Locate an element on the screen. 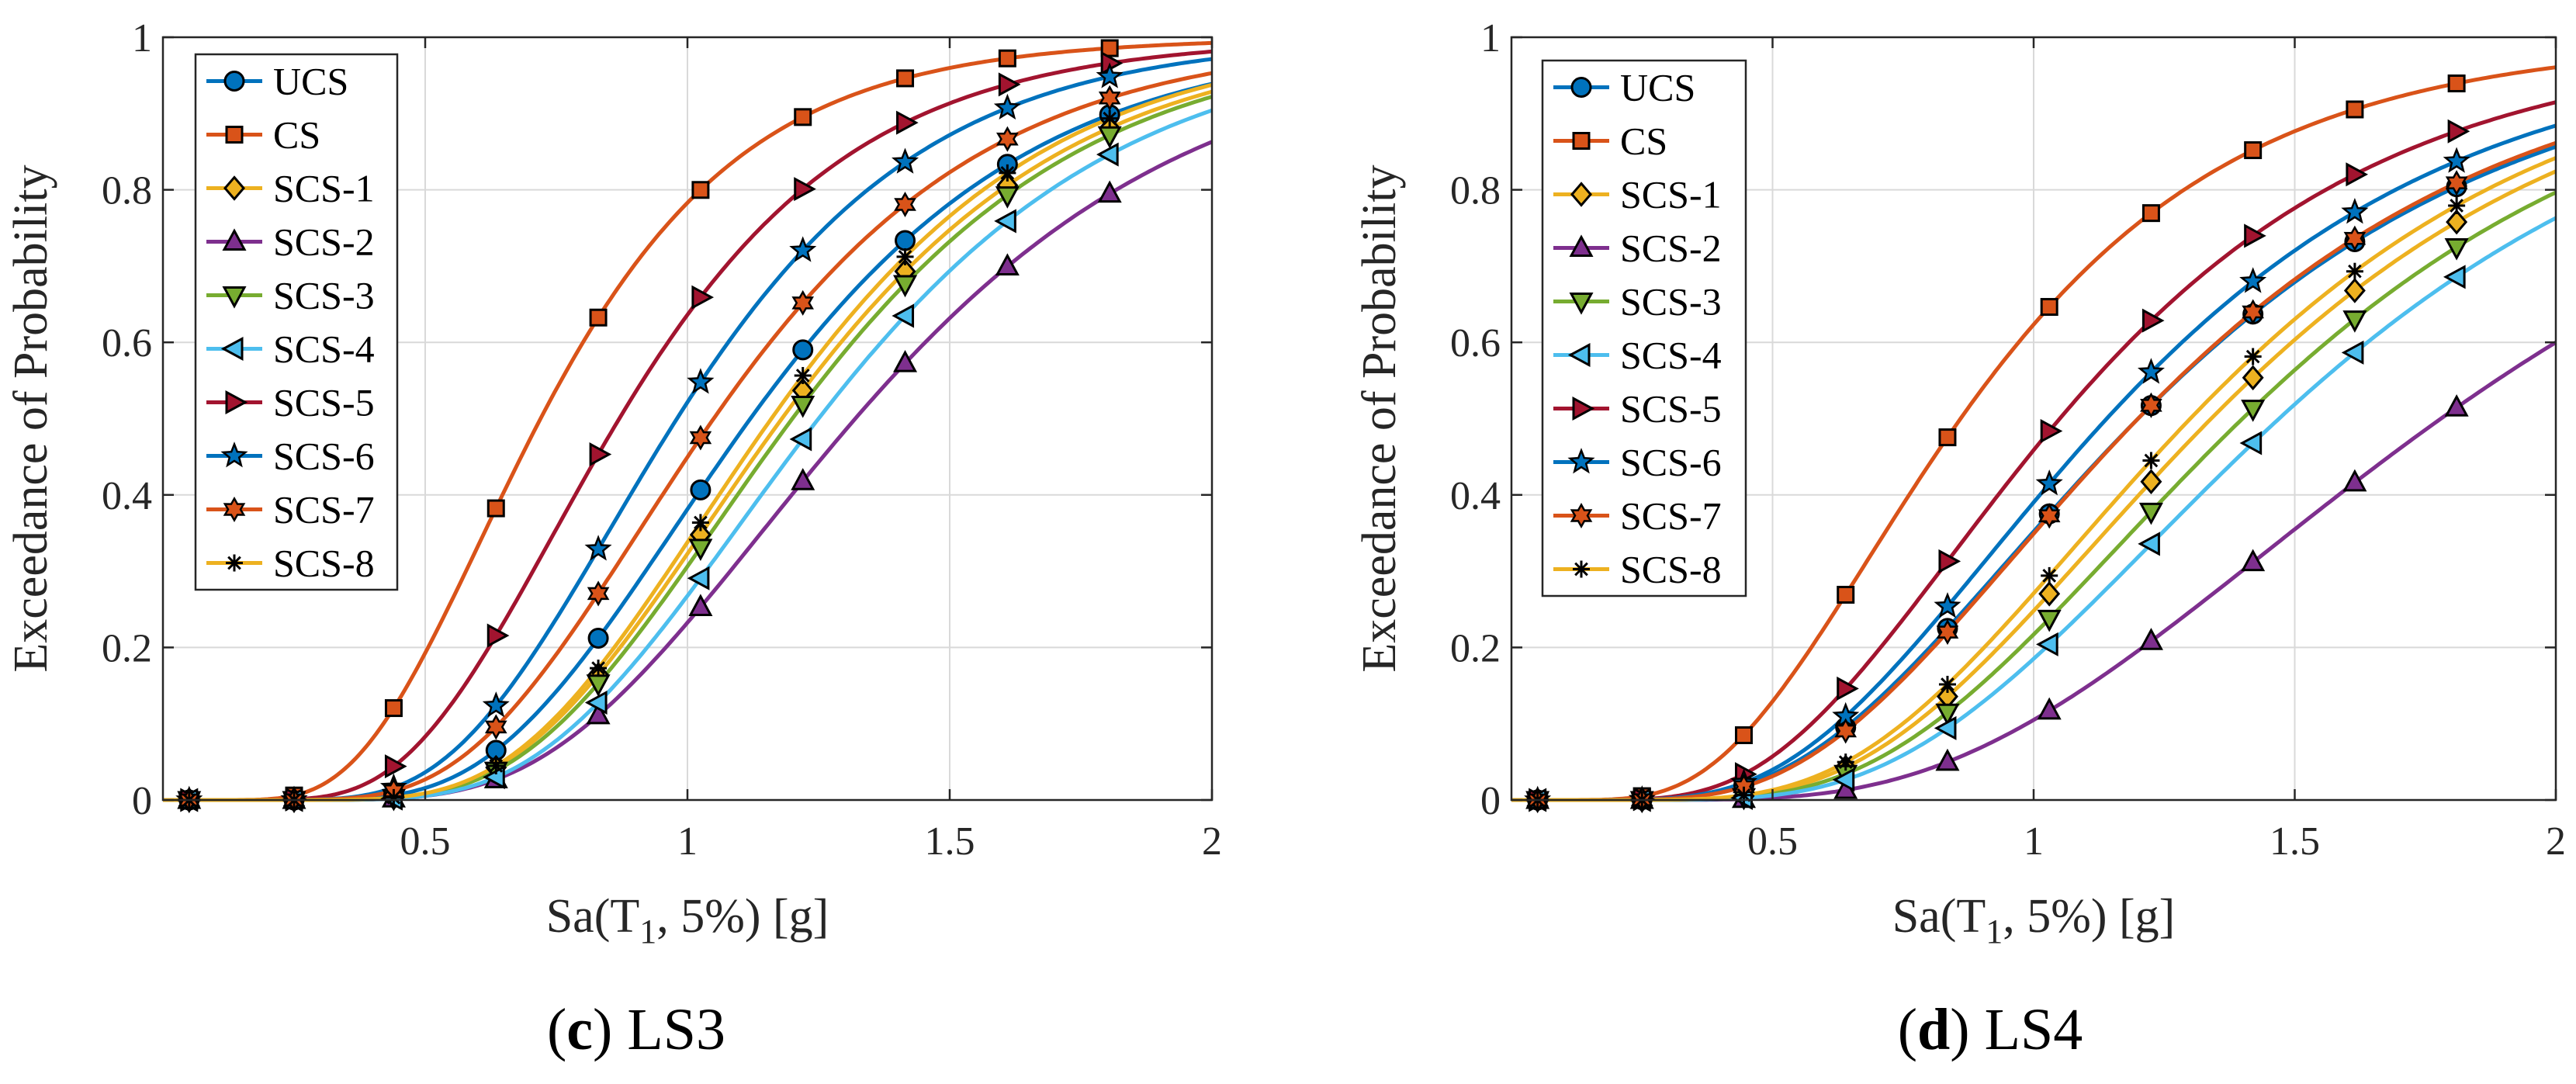  y-tick-label: 0 is located at coordinates (142, 801).